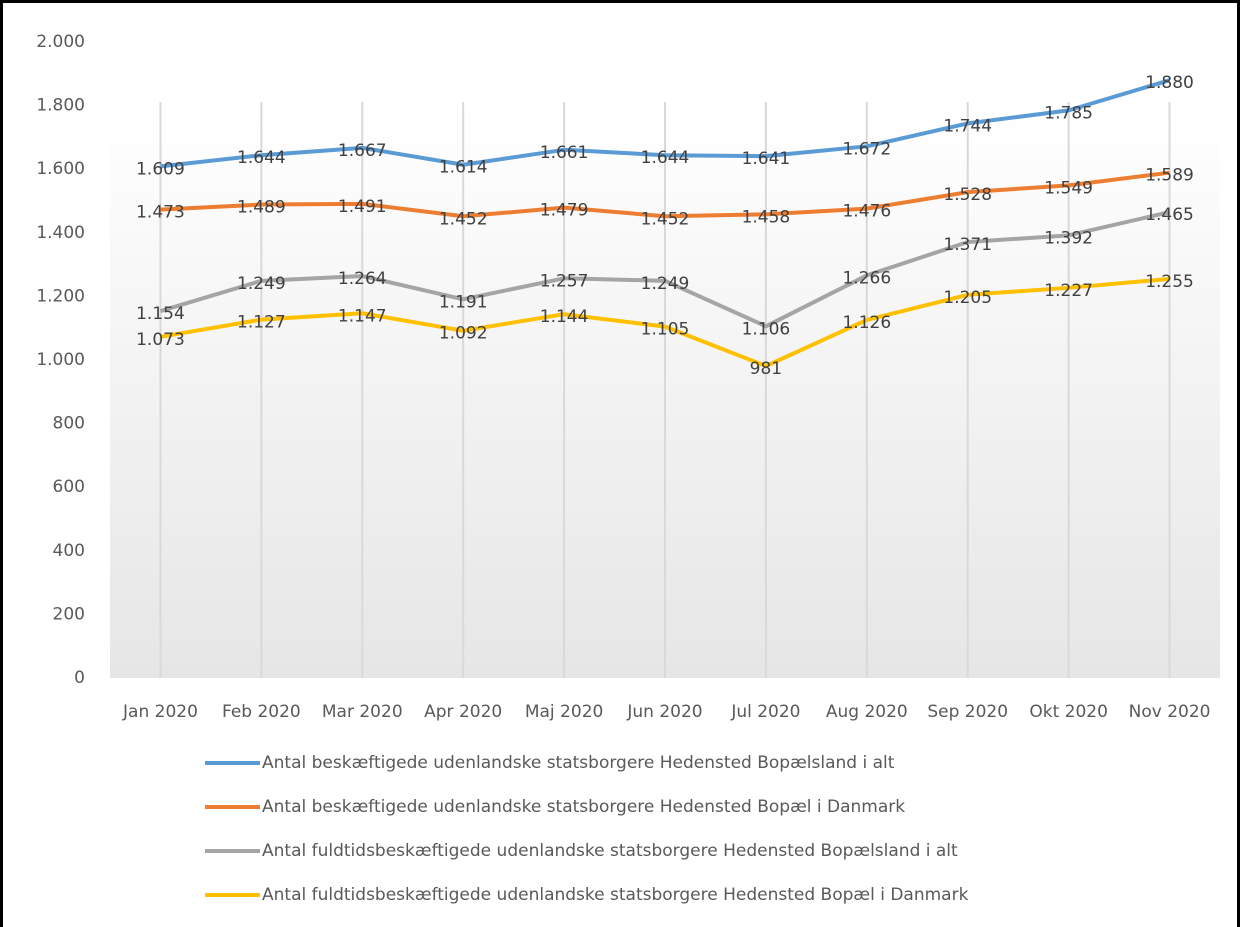 This screenshot has height=927, width=1240. Describe the element at coordinates (766, 159) in the screenshot. I see `data-label: 1.641` at that location.